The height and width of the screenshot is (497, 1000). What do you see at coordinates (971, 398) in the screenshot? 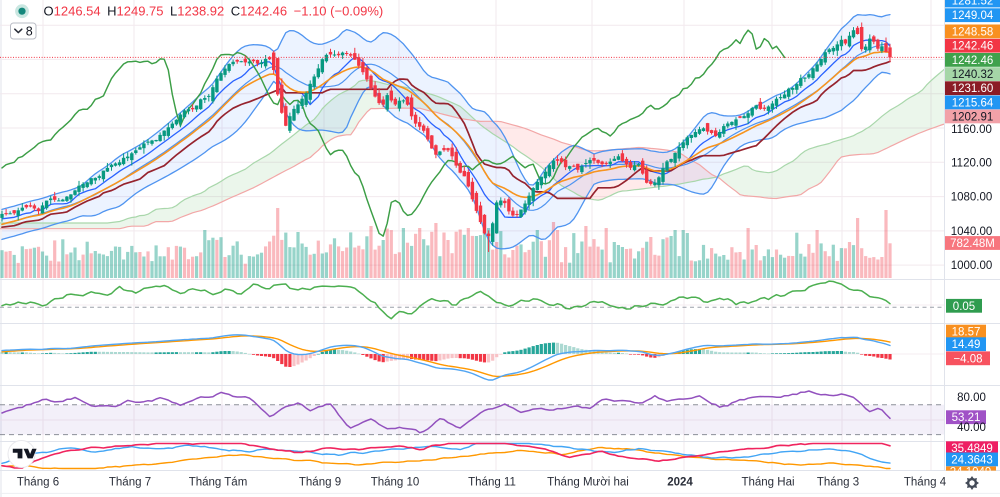
I see `svg-text: 80.00` at bounding box center [971, 398].